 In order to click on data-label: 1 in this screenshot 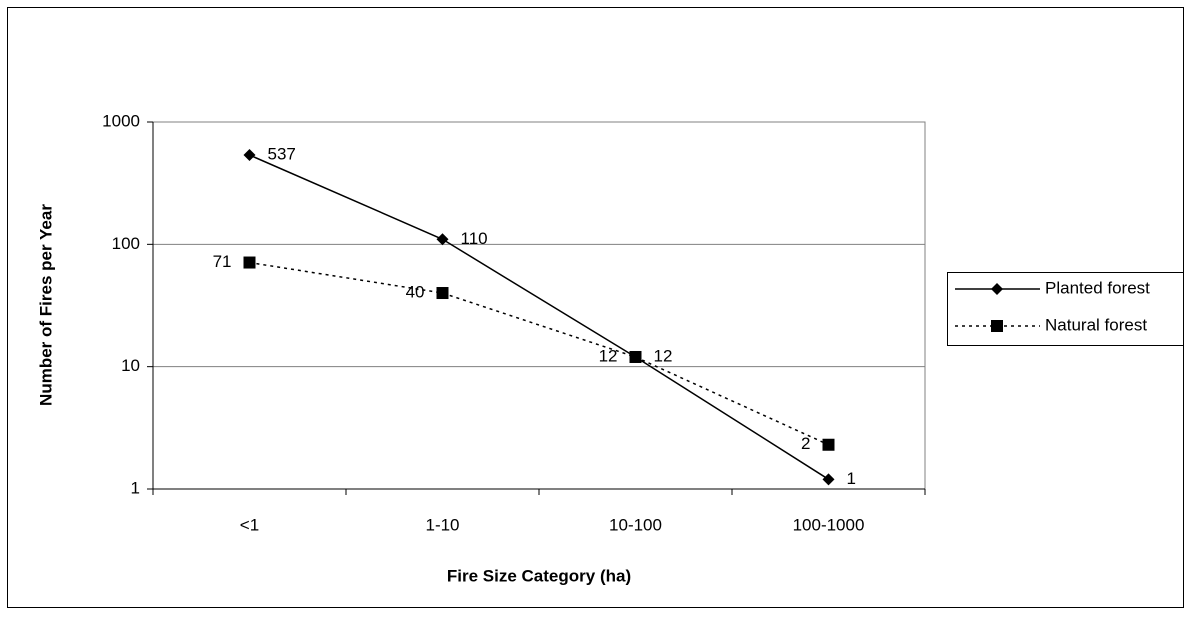, I will do `click(851, 478)`.